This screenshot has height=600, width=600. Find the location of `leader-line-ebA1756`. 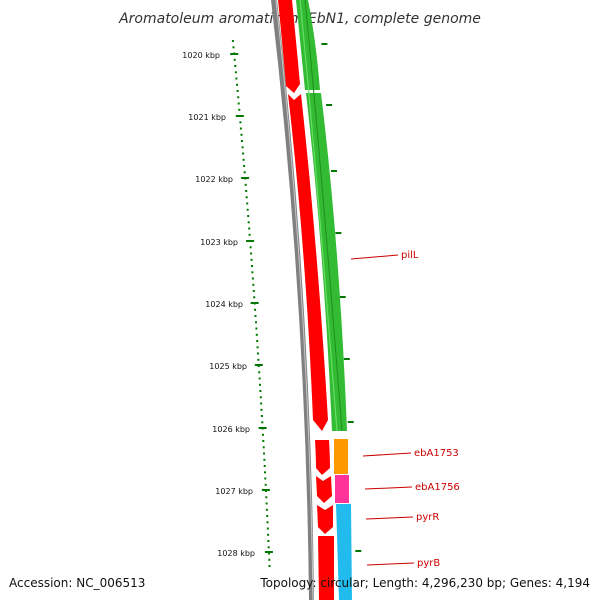

leader-line-ebA1756 is located at coordinates (388, 488).